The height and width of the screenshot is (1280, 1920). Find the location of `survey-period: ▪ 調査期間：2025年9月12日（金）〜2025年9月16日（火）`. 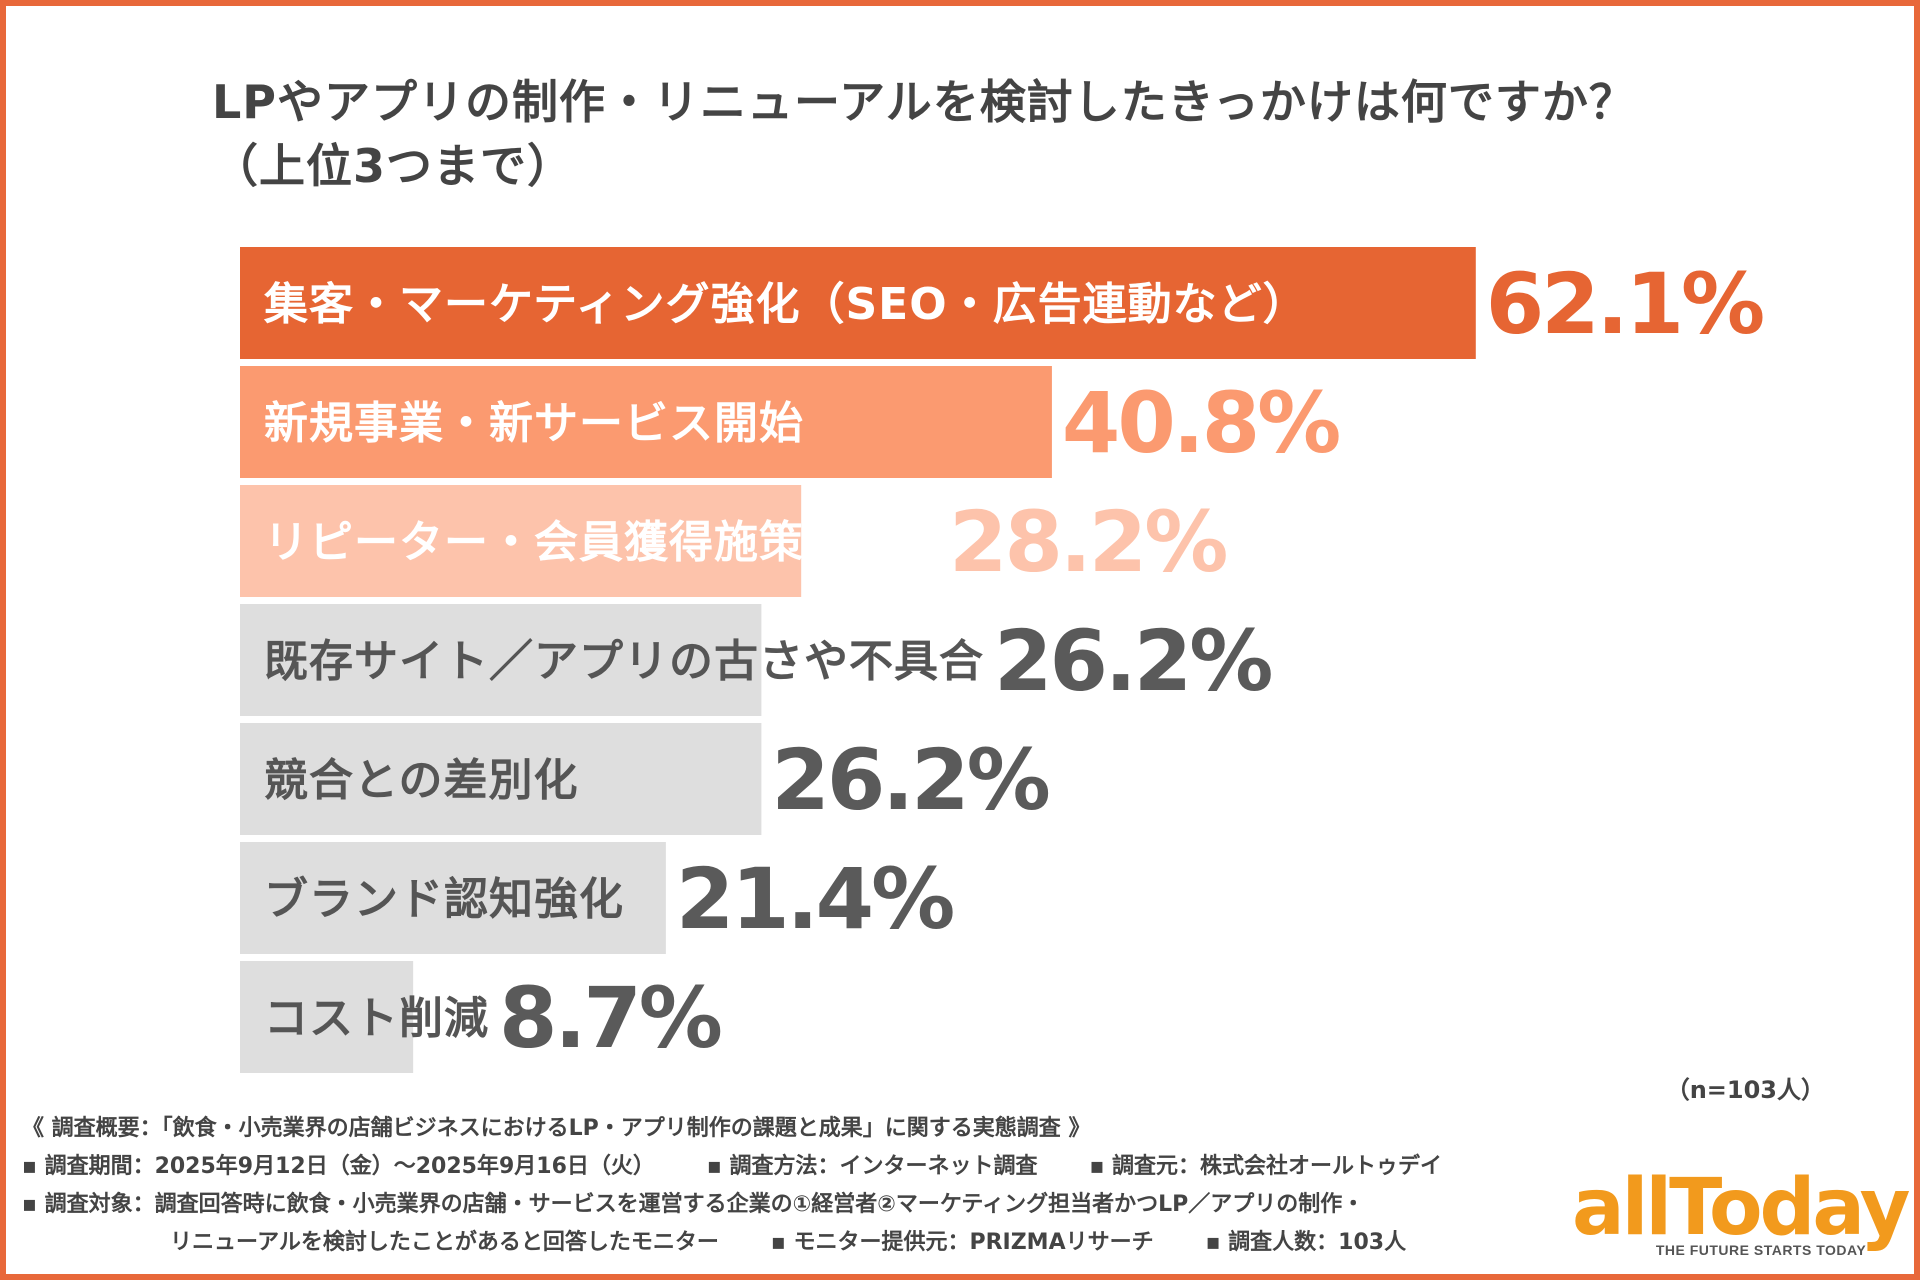

survey-period: ▪ 調査期間：2025年9月12日（金）〜2025年9月16日（火） is located at coordinates (338, 1166).